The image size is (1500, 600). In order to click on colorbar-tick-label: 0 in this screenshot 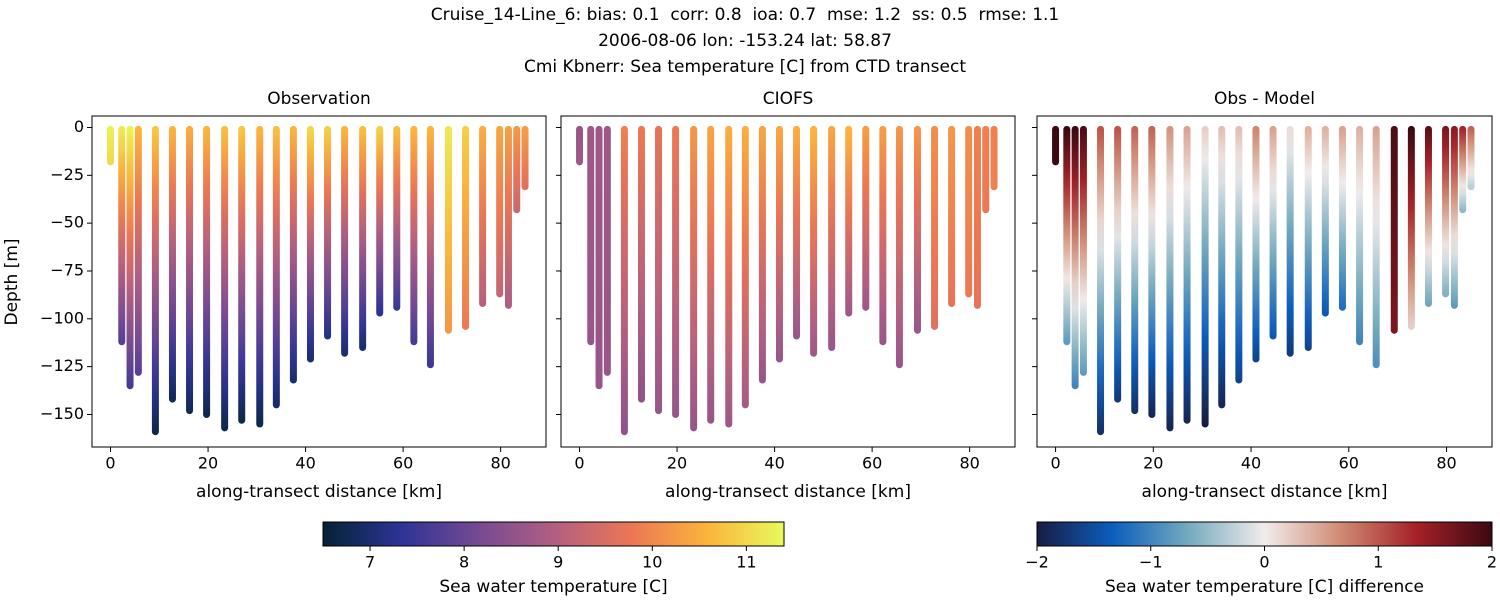, I will do `click(1264, 562)`.